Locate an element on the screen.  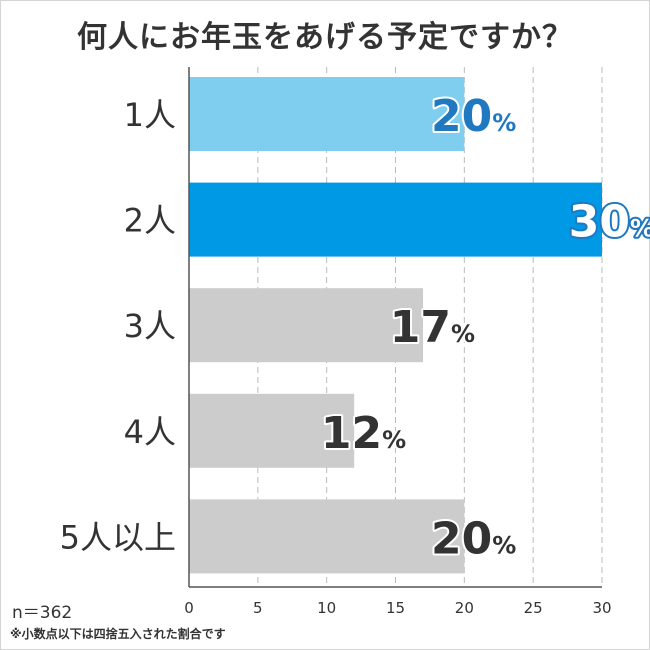
footnote: ※小数点以下は四捨五入された割合です is located at coordinates (118, 634).